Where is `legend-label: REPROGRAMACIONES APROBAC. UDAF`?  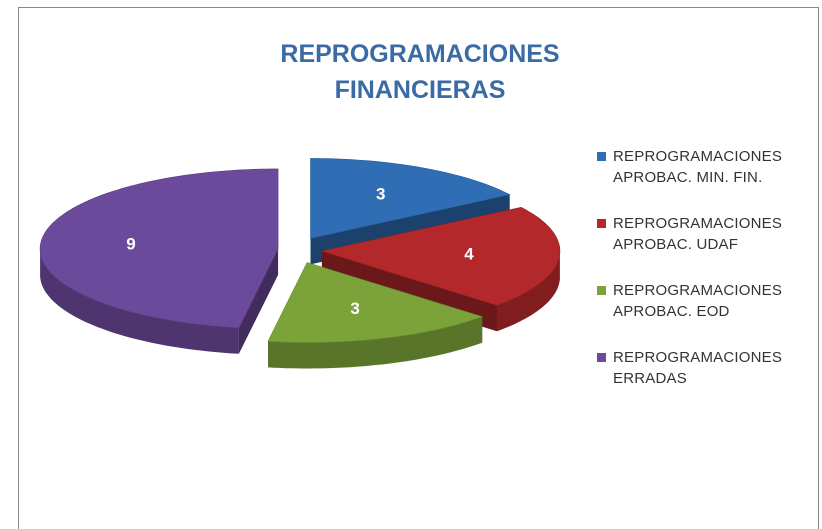 legend-label: REPROGRAMACIONES APROBAC. UDAF is located at coordinates (698, 234).